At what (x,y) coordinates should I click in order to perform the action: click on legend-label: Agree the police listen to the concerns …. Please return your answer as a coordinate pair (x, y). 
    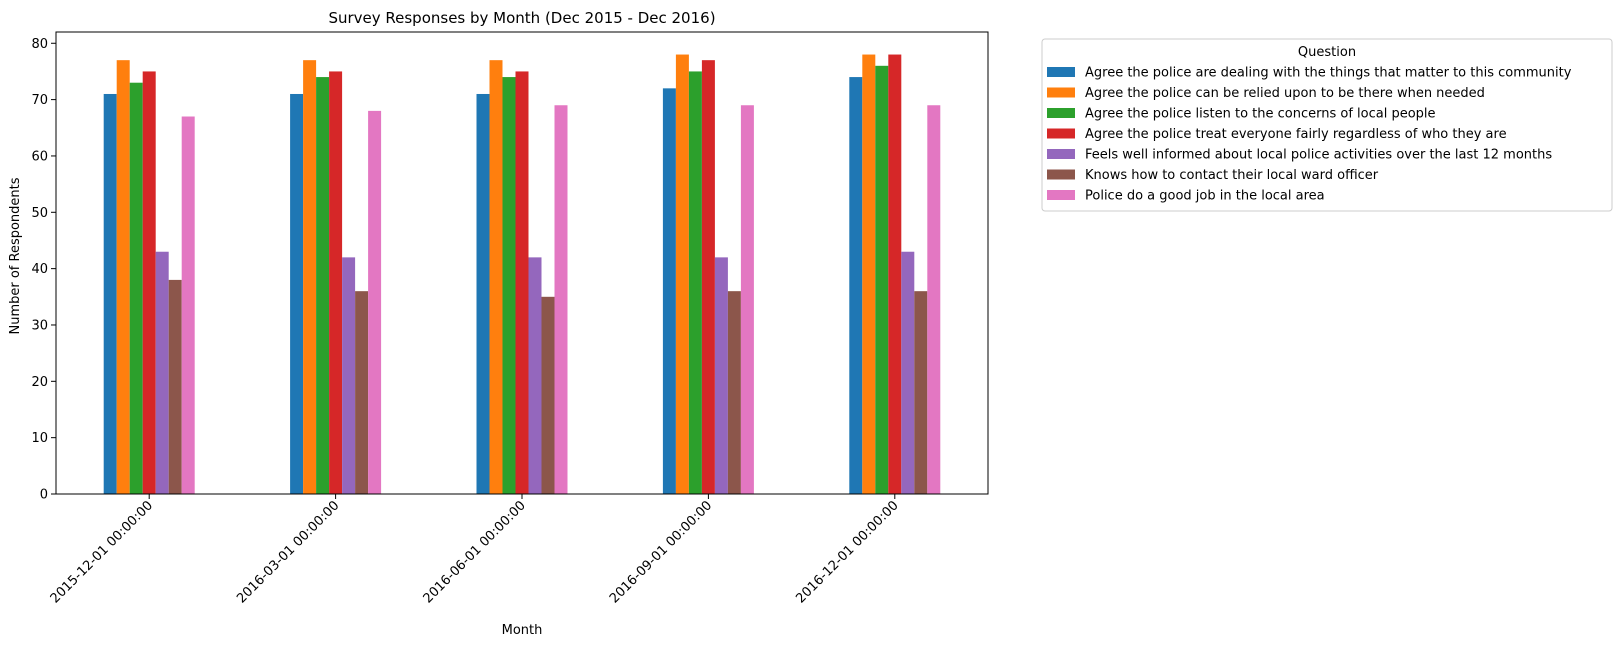
    Looking at the image, I should click on (1260, 114).